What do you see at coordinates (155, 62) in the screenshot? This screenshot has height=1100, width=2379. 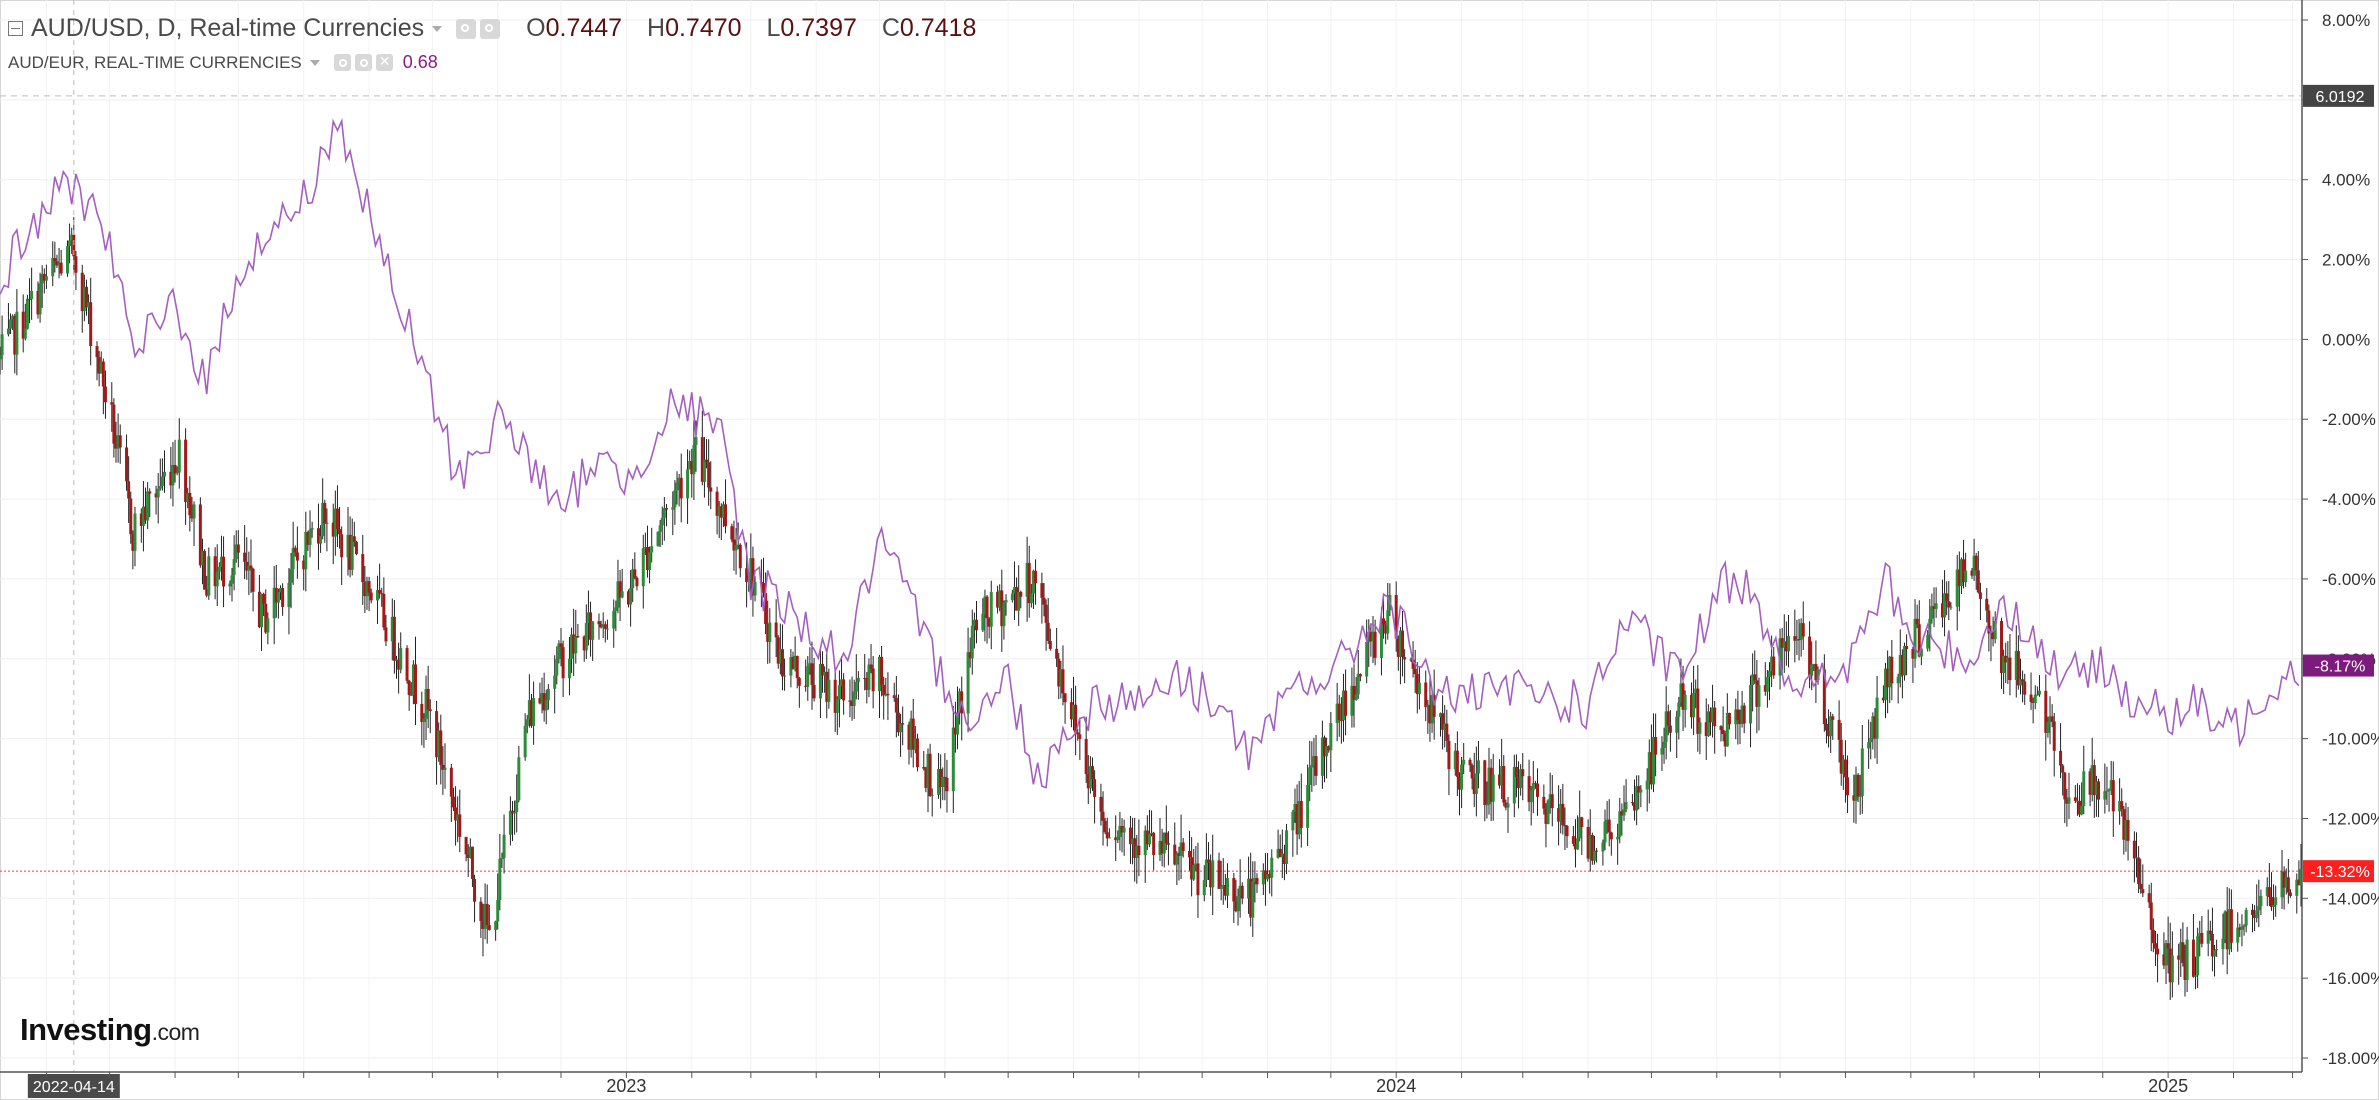 I see `compare-symbol-label: AUD/EUR, REAL-TIME CURRENCIES` at bounding box center [155, 62].